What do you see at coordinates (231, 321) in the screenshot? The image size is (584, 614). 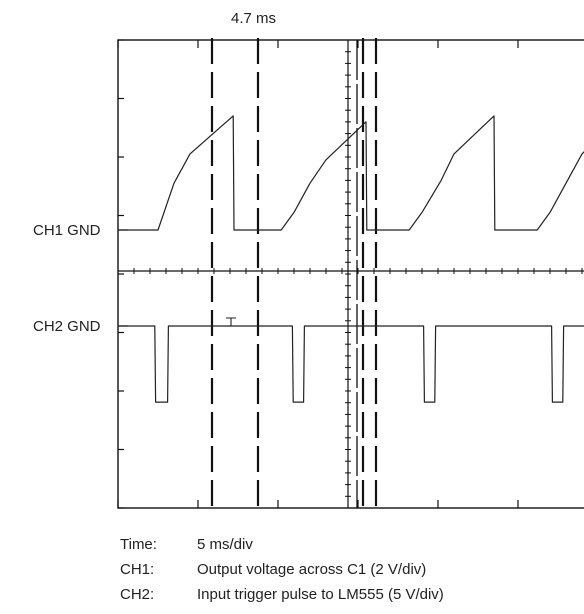 I see `ch2-trigger-glitch` at bounding box center [231, 321].